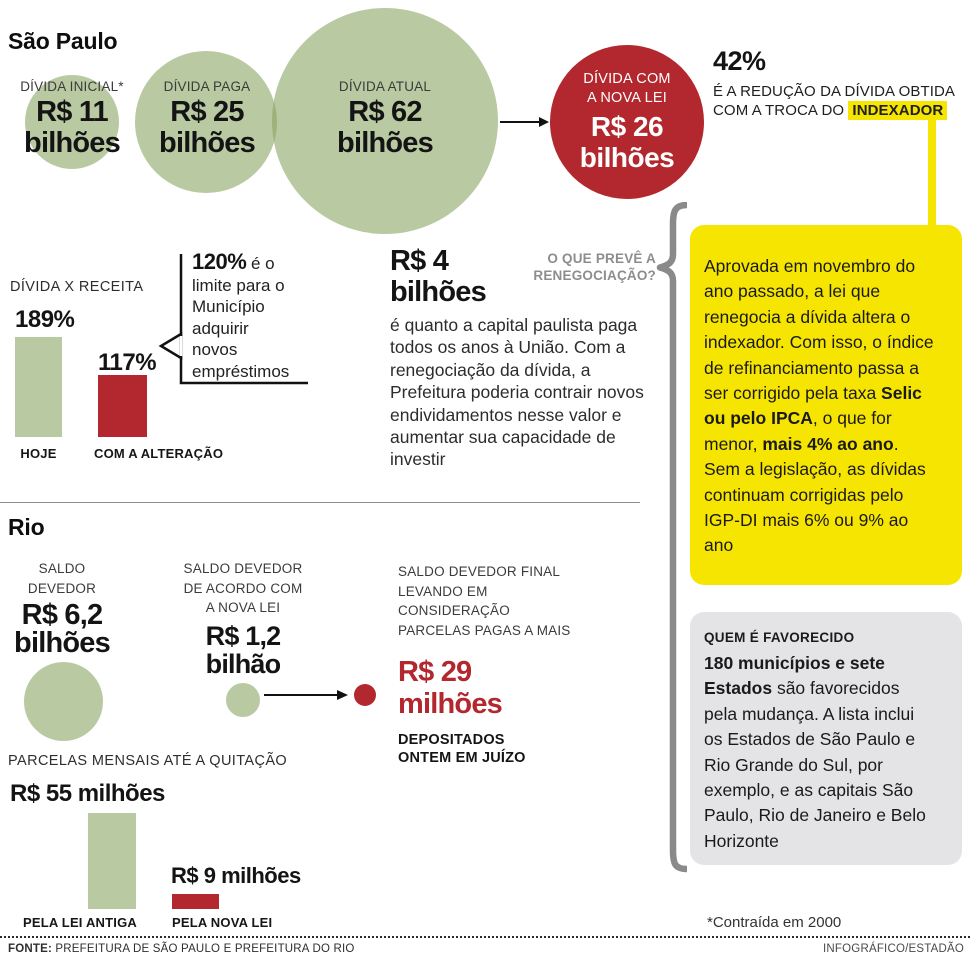 This screenshot has width=970, height=958. Describe the element at coordinates (236, 875) in the screenshot. I see `parcelas-bar2-value: R$ 9 milhões` at that location.